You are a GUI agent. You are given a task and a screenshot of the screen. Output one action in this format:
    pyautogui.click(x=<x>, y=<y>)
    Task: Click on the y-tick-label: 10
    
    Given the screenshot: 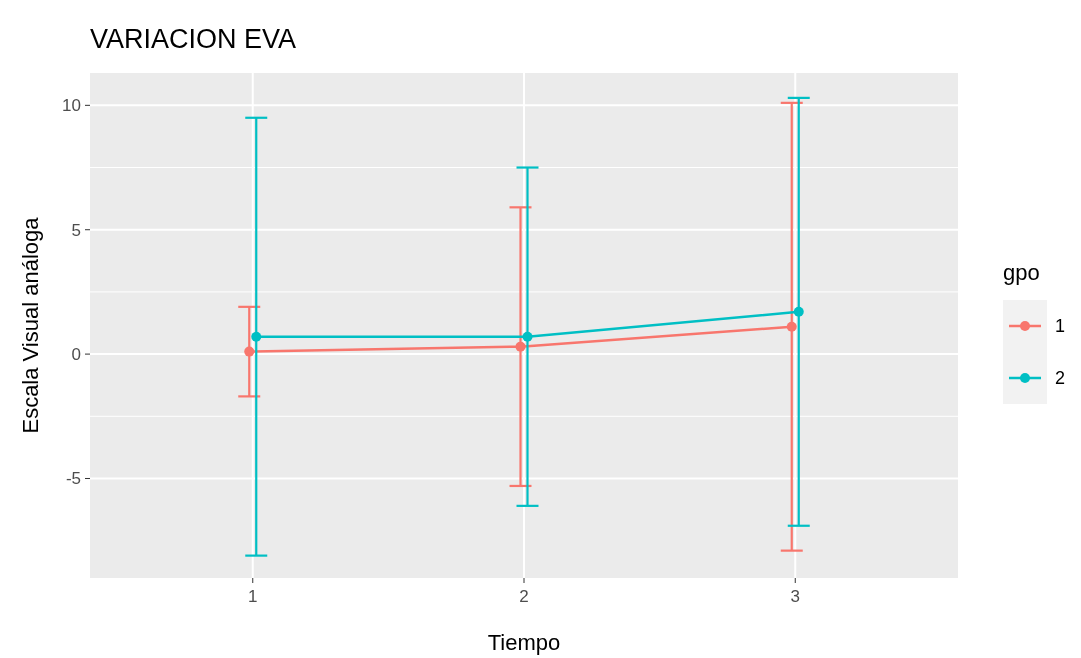 What is the action you would take?
    pyautogui.click(x=71, y=106)
    